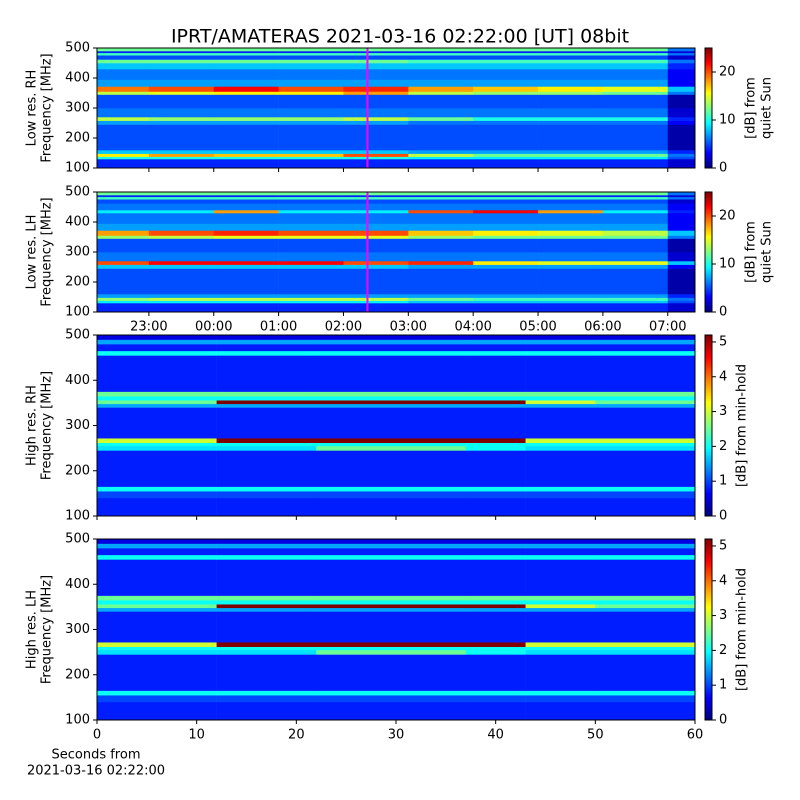  I want to click on y-tick-label: 500, so click(77, 48).